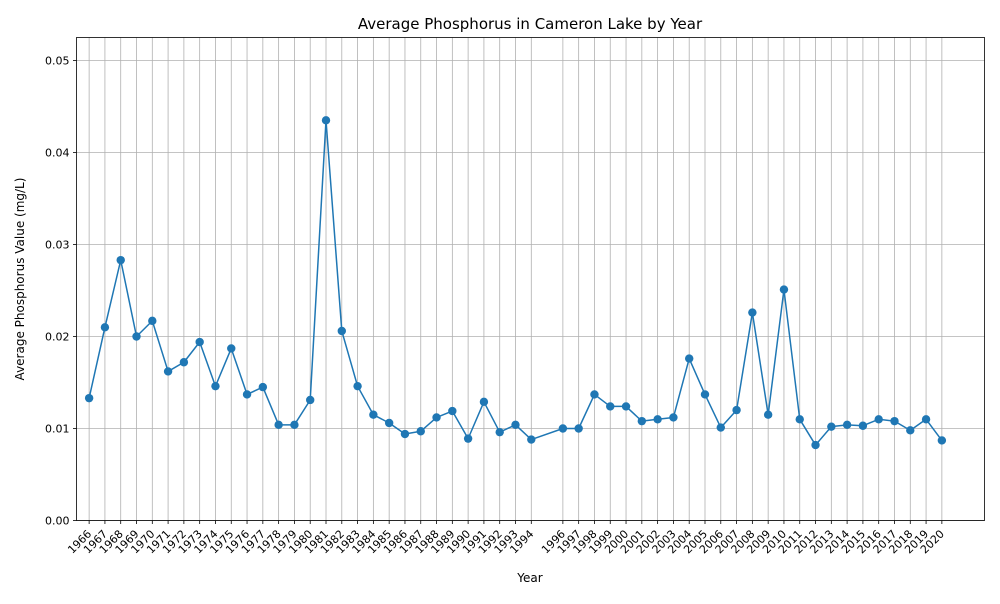 Image resolution: width=1000 pixels, height=604 pixels. Describe the element at coordinates (57, 61) in the screenshot. I see `y-tick-label: 0.05` at that location.